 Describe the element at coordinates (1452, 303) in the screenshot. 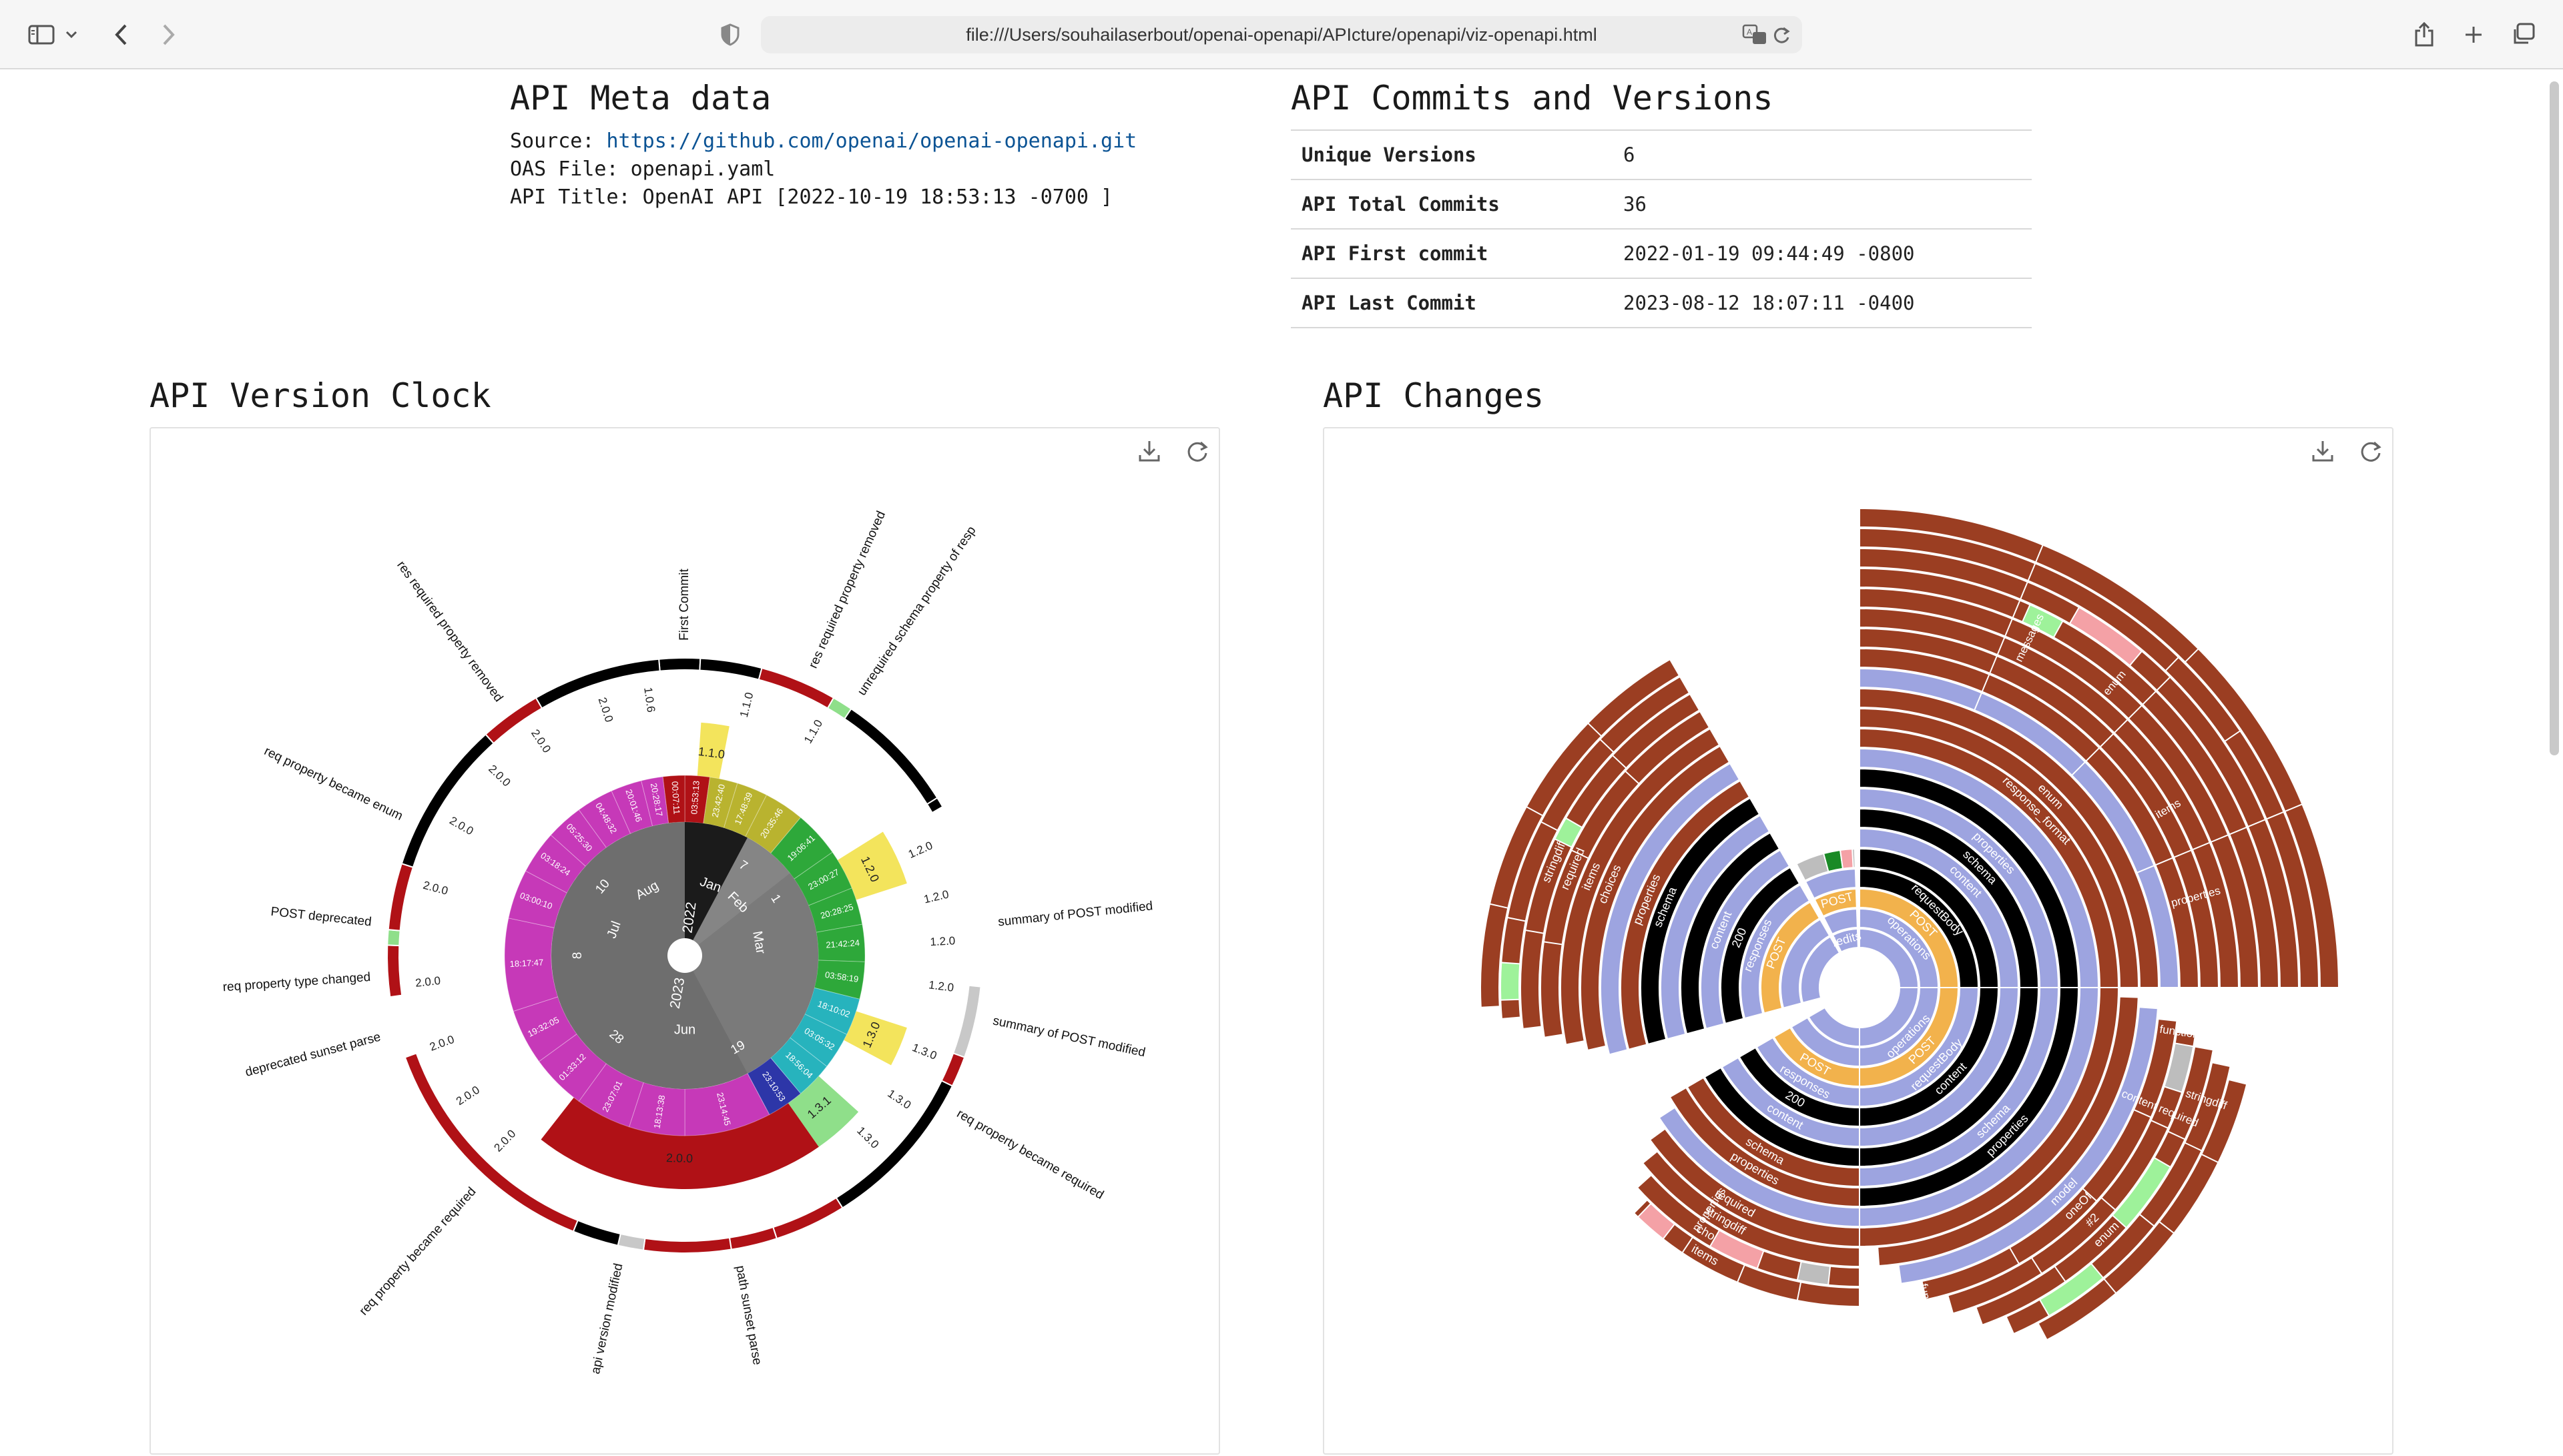

I see `row-key: API Last Commit` at that location.